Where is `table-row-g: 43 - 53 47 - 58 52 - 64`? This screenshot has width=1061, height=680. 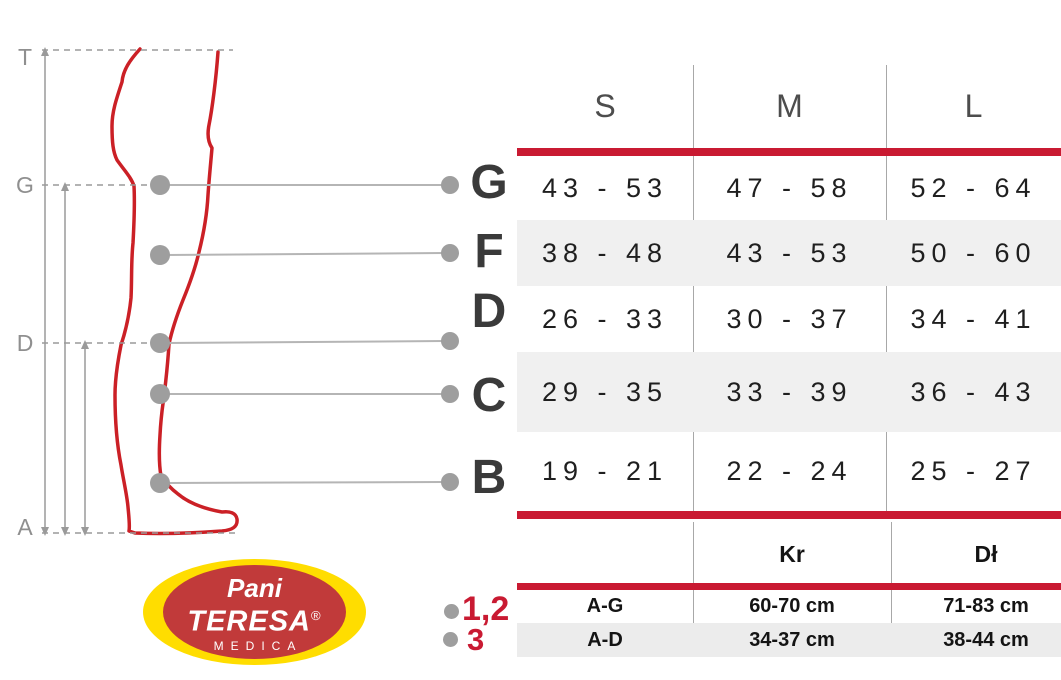
table-row-g: 43 - 53 47 - 58 52 - 64 is located at coordinates (789, 188).